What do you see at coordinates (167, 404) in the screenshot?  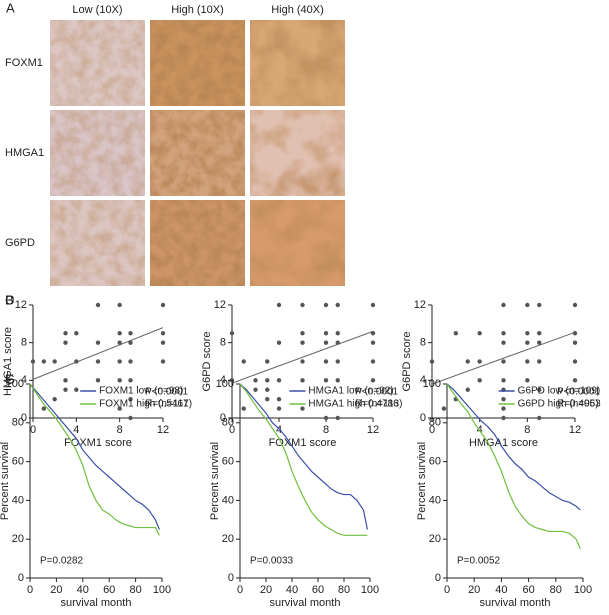 I see `annotation: R=0.5461` at bounding box center [167, 404].